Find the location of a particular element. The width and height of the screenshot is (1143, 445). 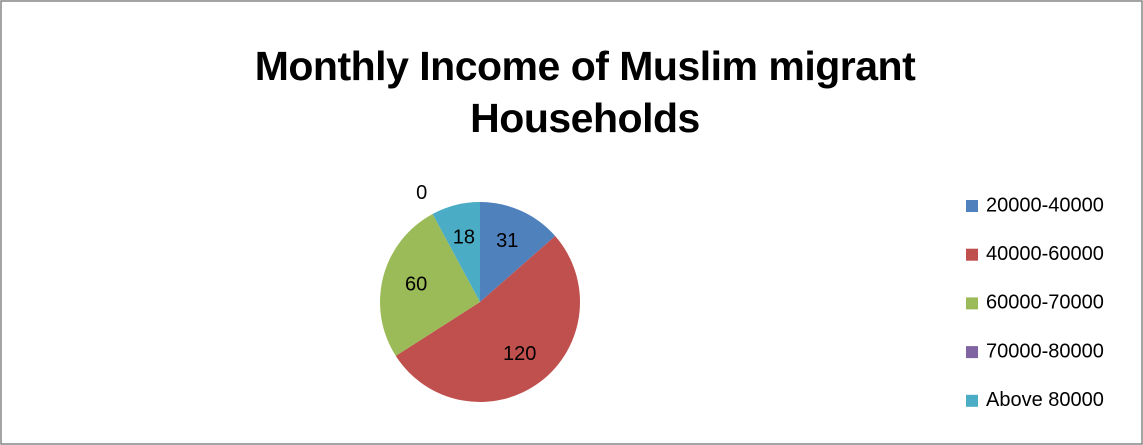

data-label: 0 is located at coordinates (421, 193).